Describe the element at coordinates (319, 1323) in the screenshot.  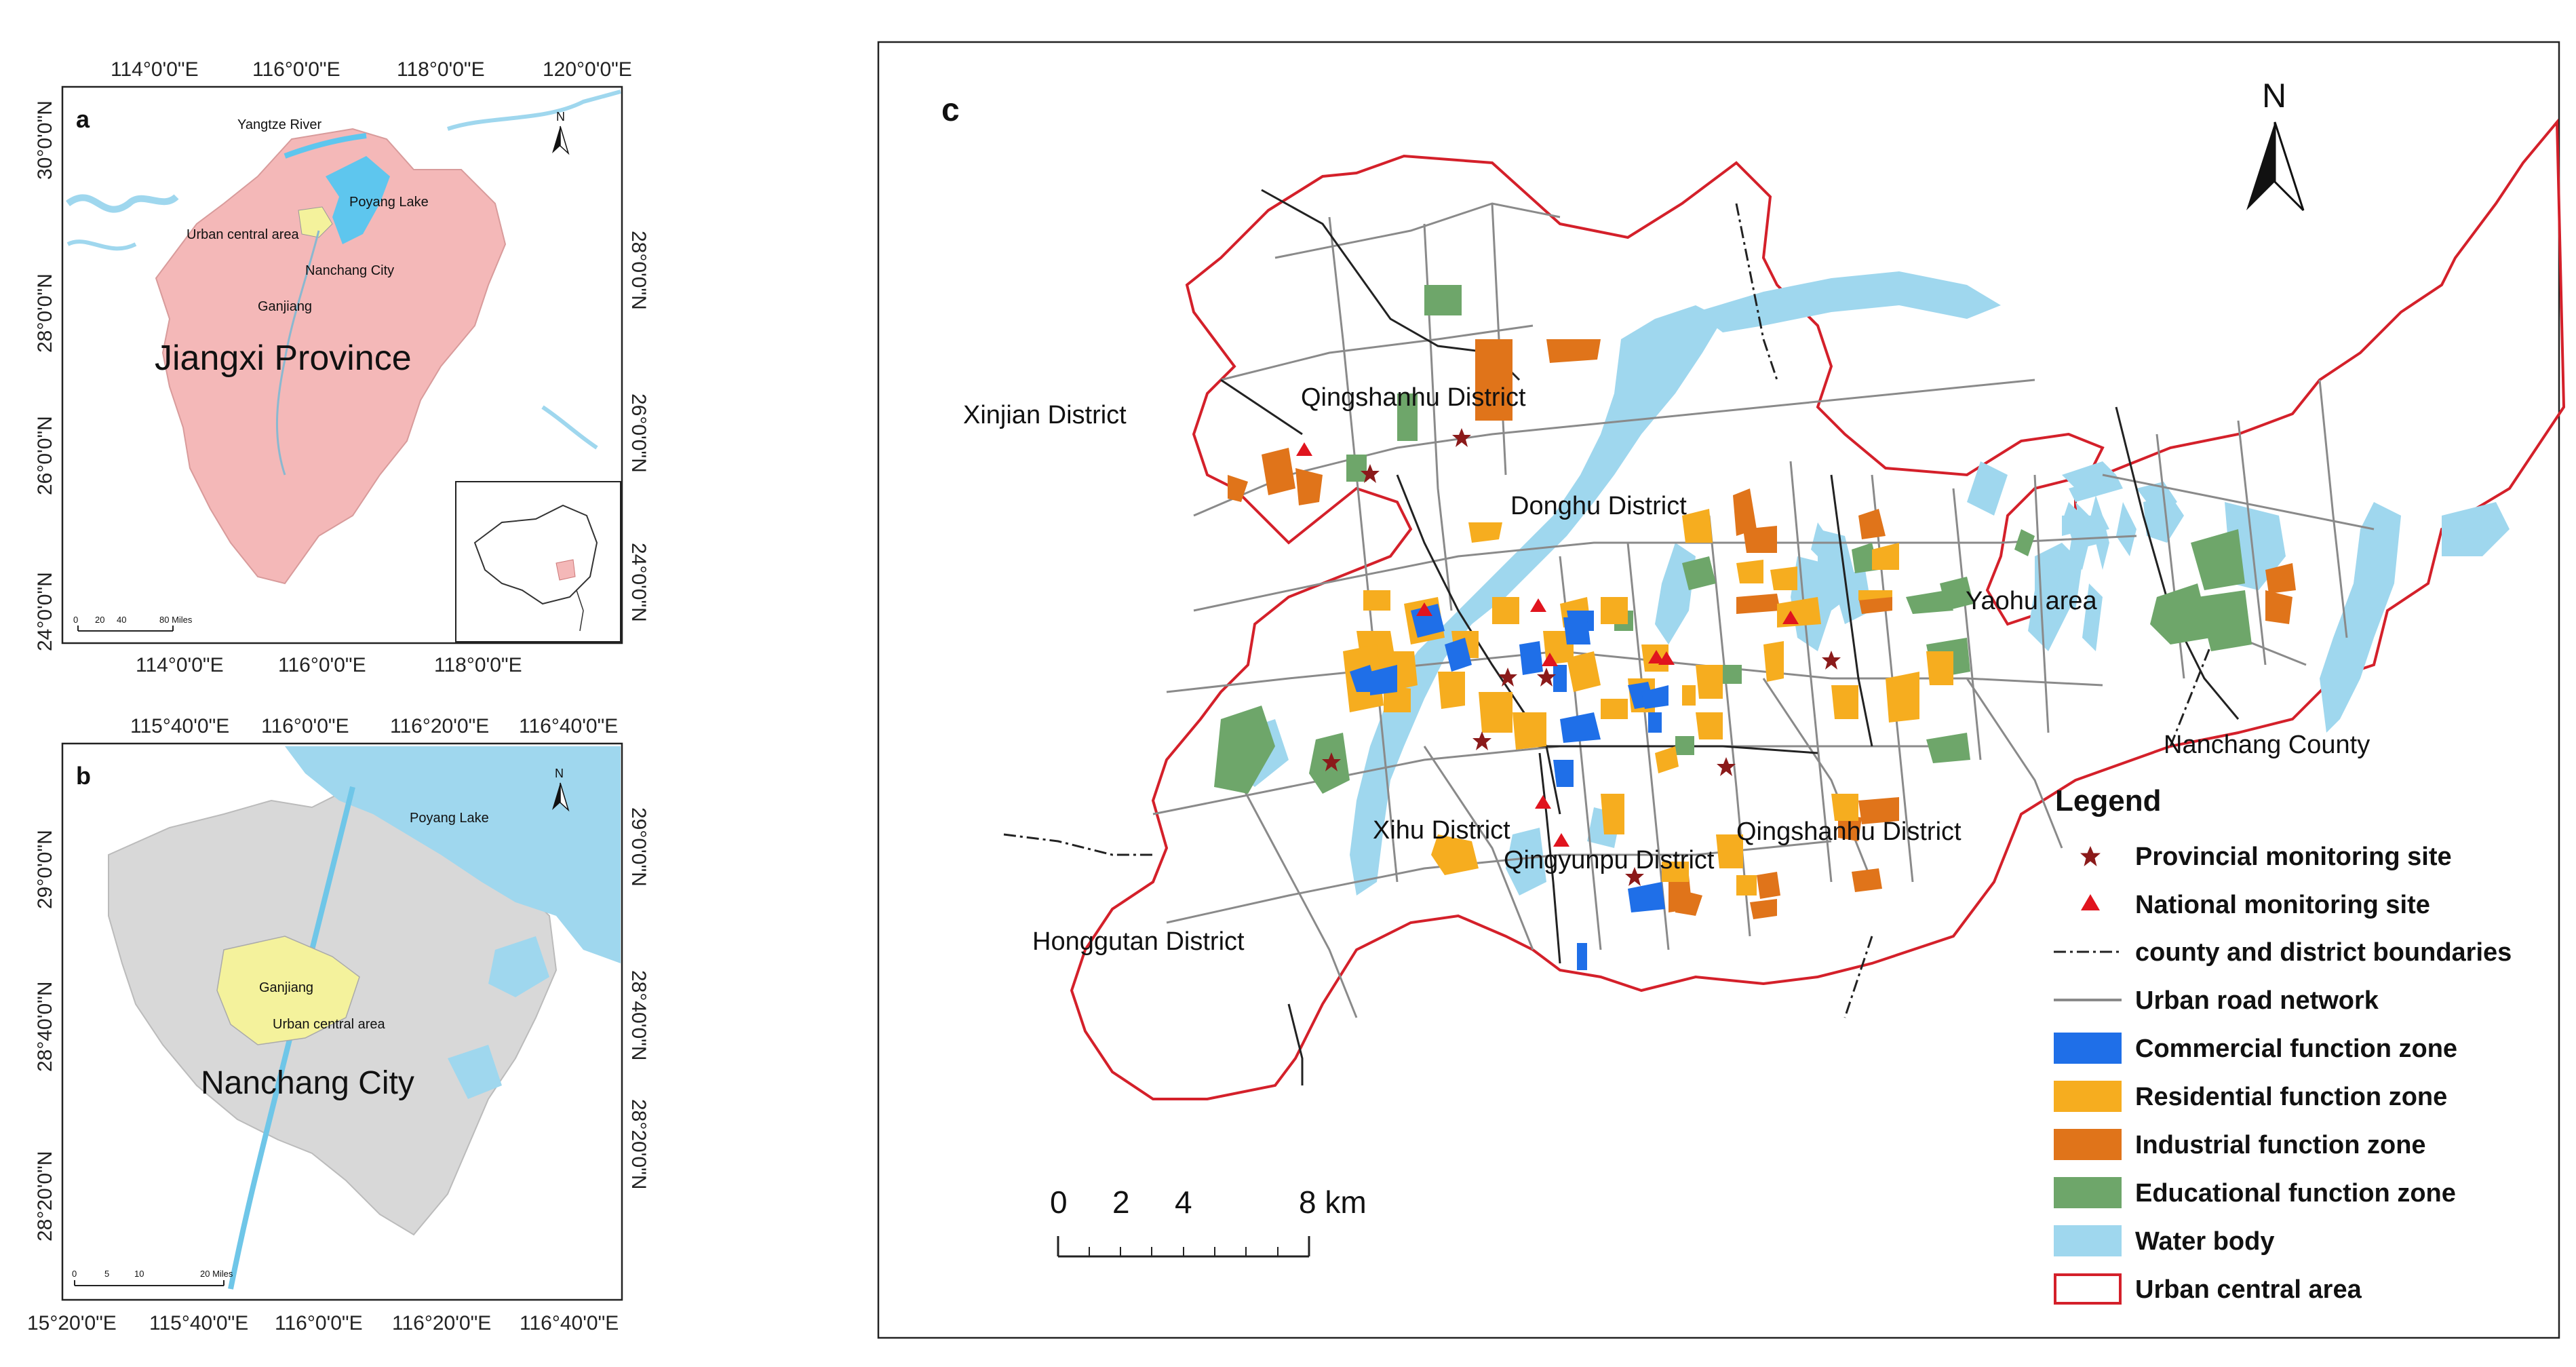
I see `panel-b-bottom-tick: 116°0'0"E` at that location.